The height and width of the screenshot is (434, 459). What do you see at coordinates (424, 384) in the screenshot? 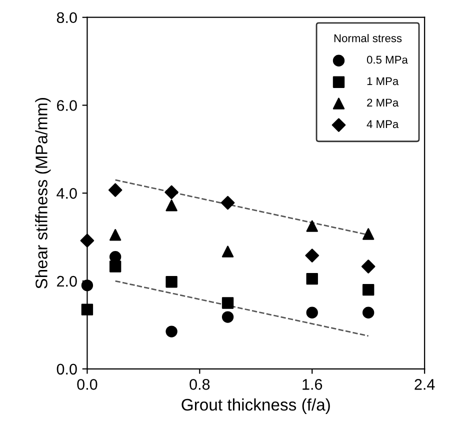
I see `x-tick-label: 2.4` at bounding box center [424, 384].